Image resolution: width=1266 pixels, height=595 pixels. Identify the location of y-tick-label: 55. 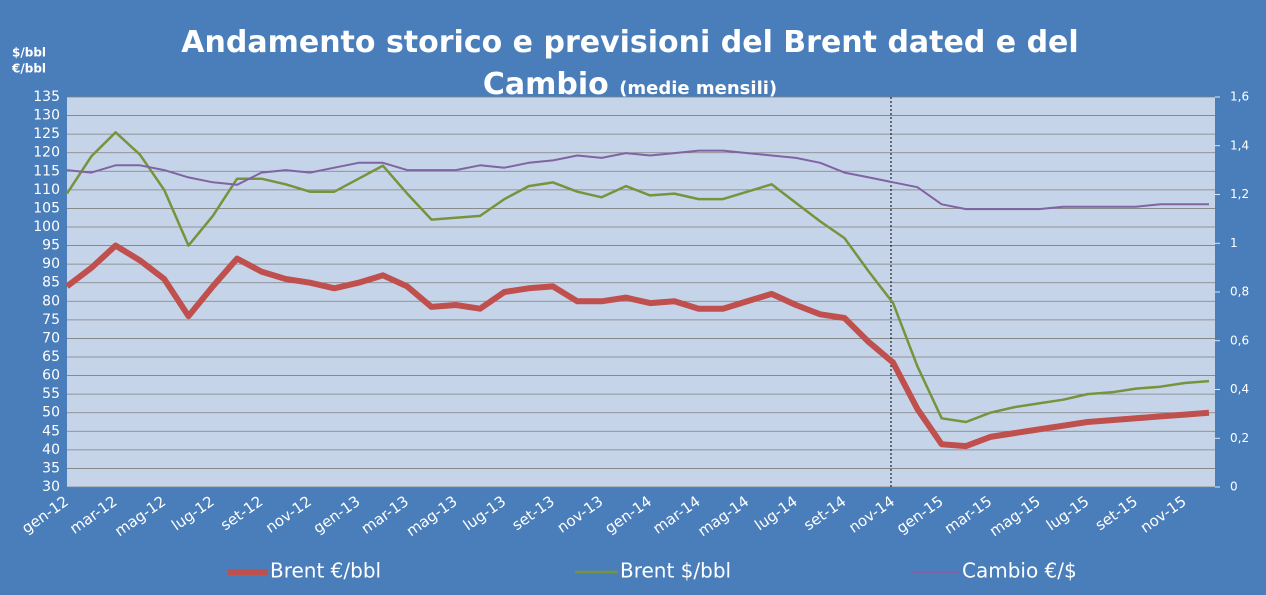
(51, 394).